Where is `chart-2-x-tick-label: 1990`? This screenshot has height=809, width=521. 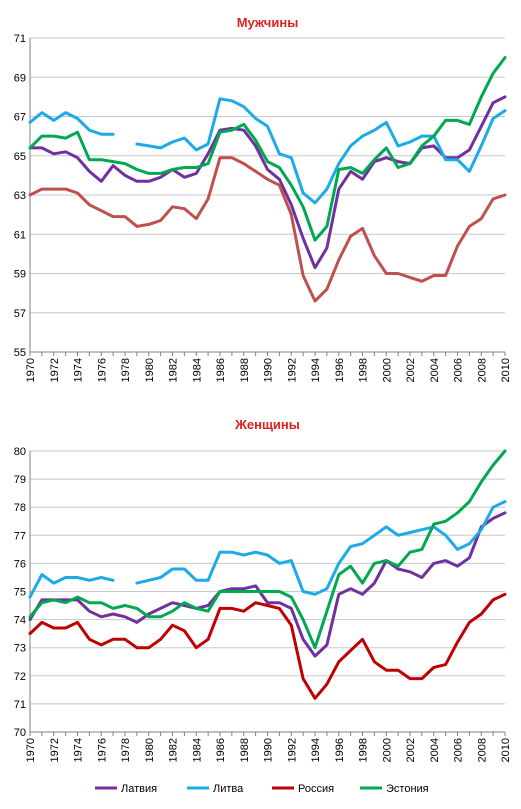 chart-2-x-tick-label: 1990 is located at coordinates (269, 750).